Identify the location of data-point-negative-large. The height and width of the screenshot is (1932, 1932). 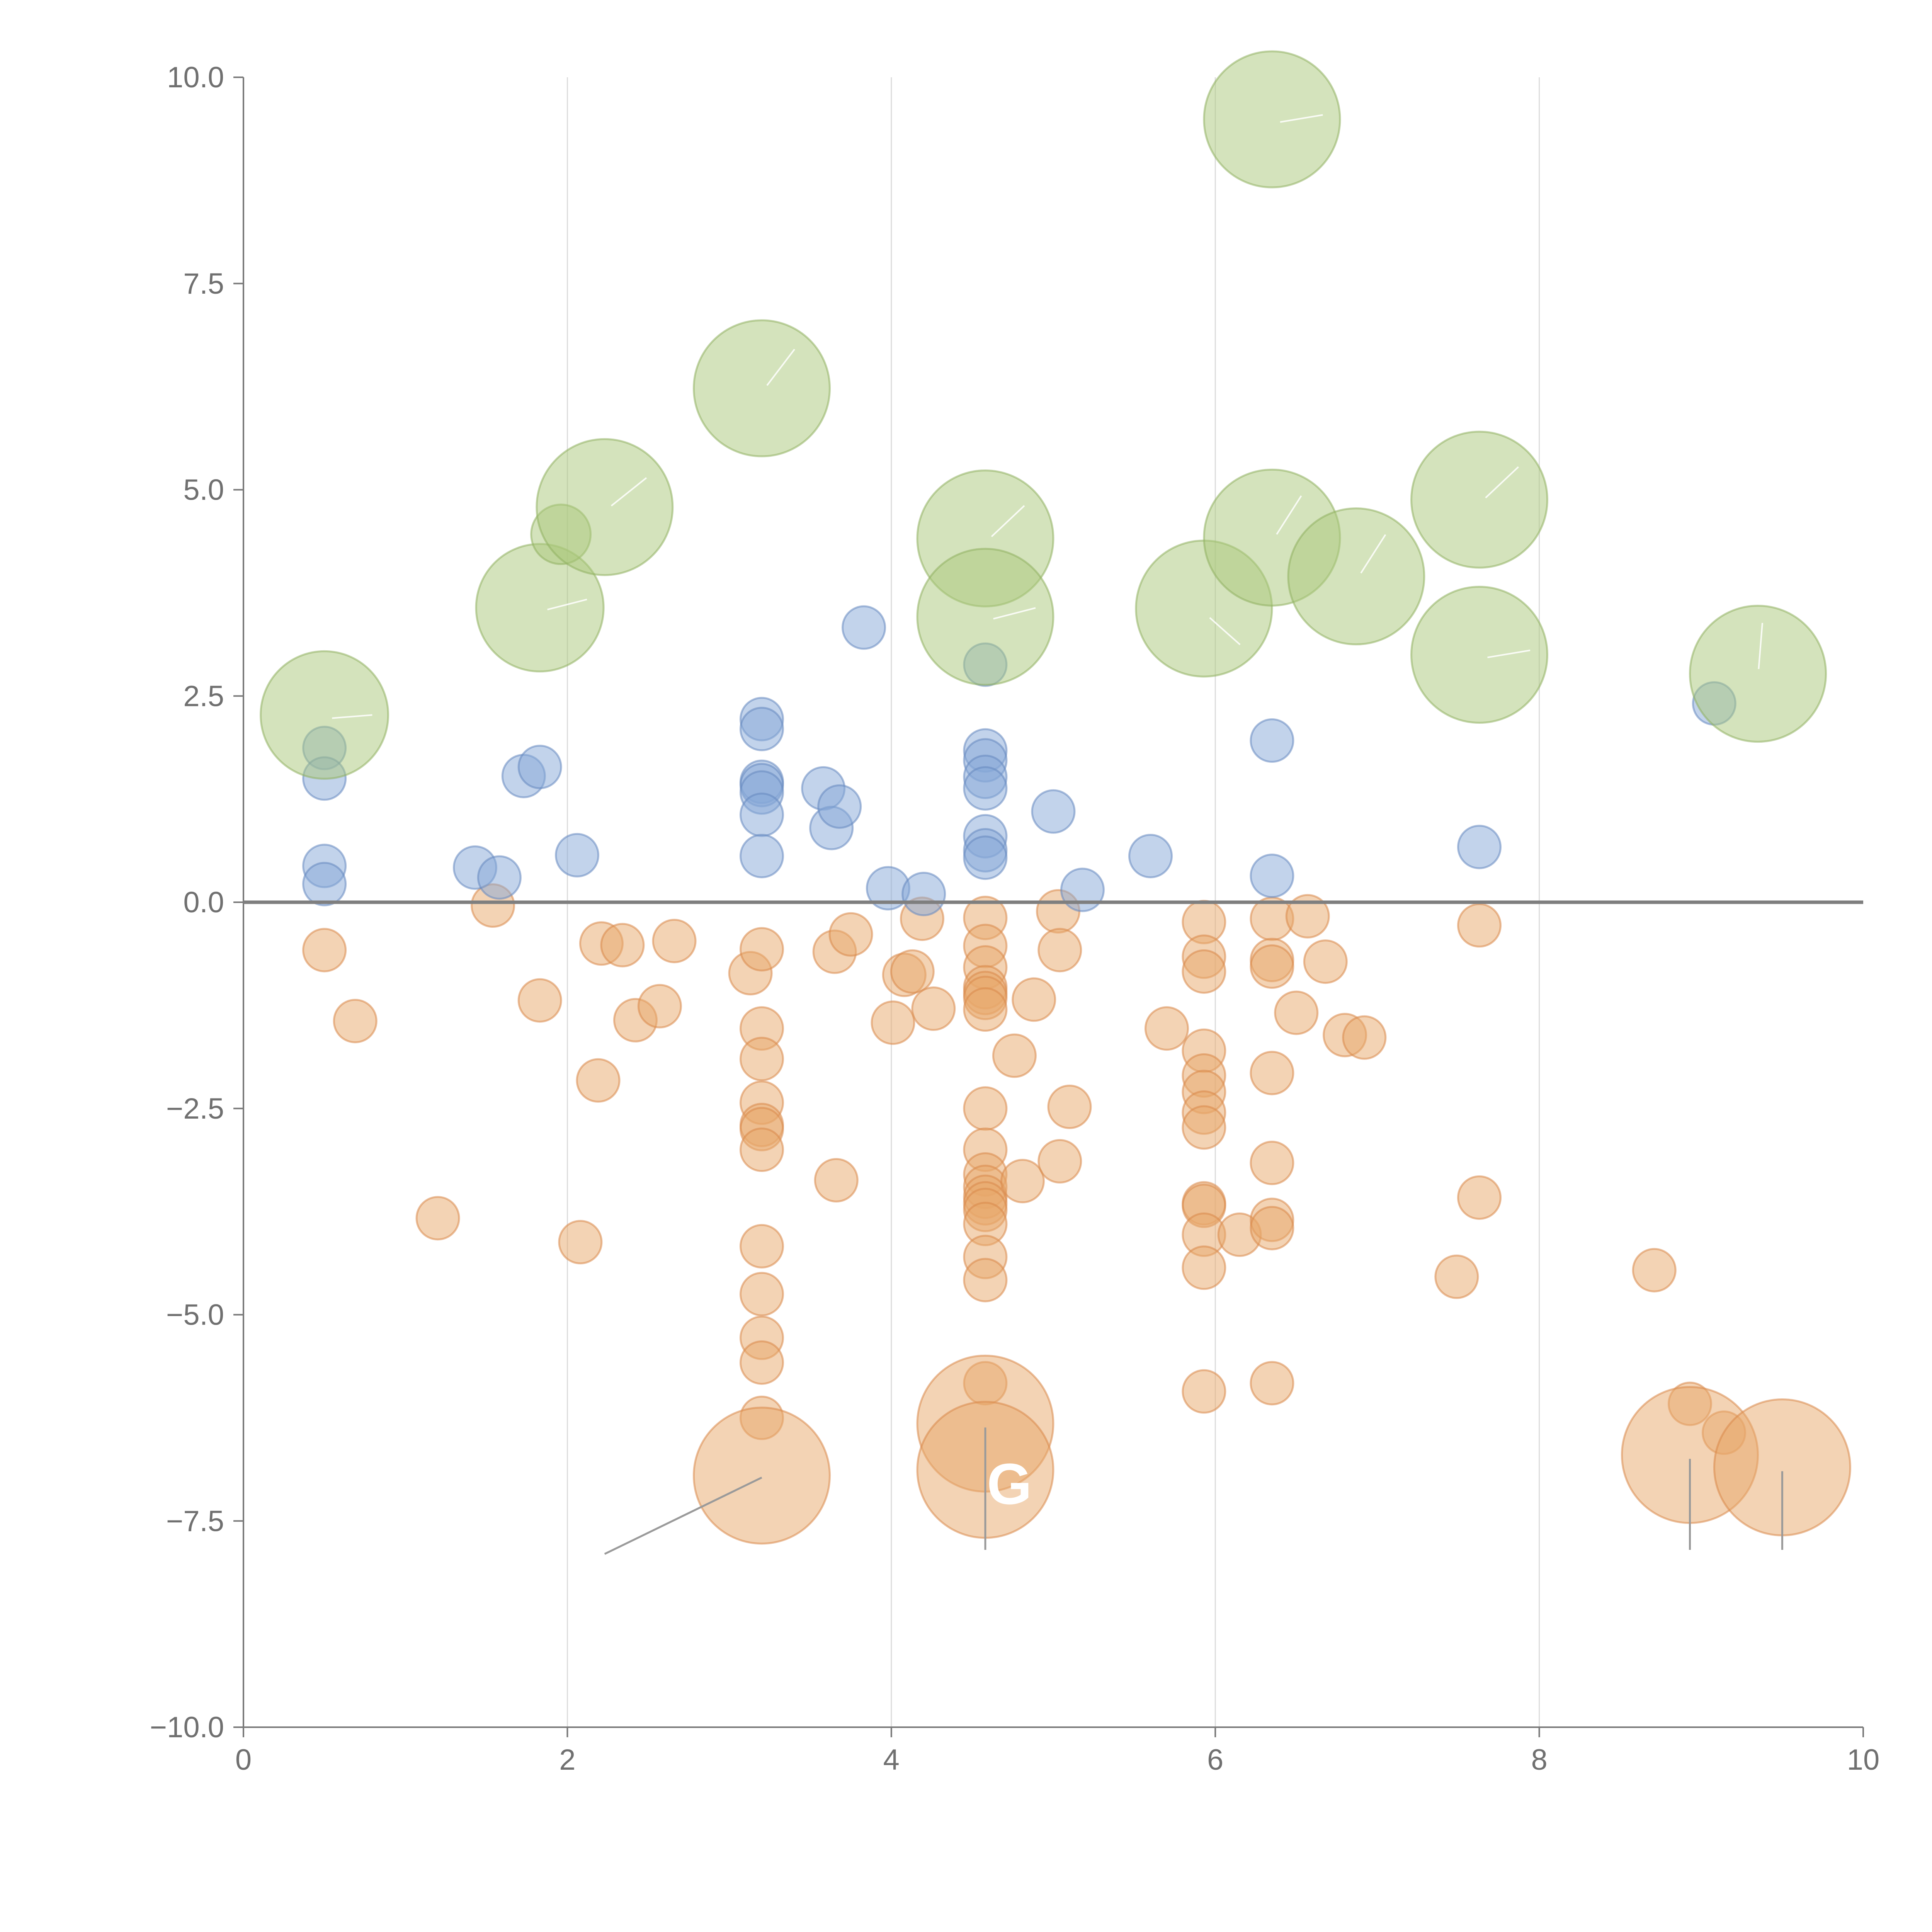
(762, 1476).